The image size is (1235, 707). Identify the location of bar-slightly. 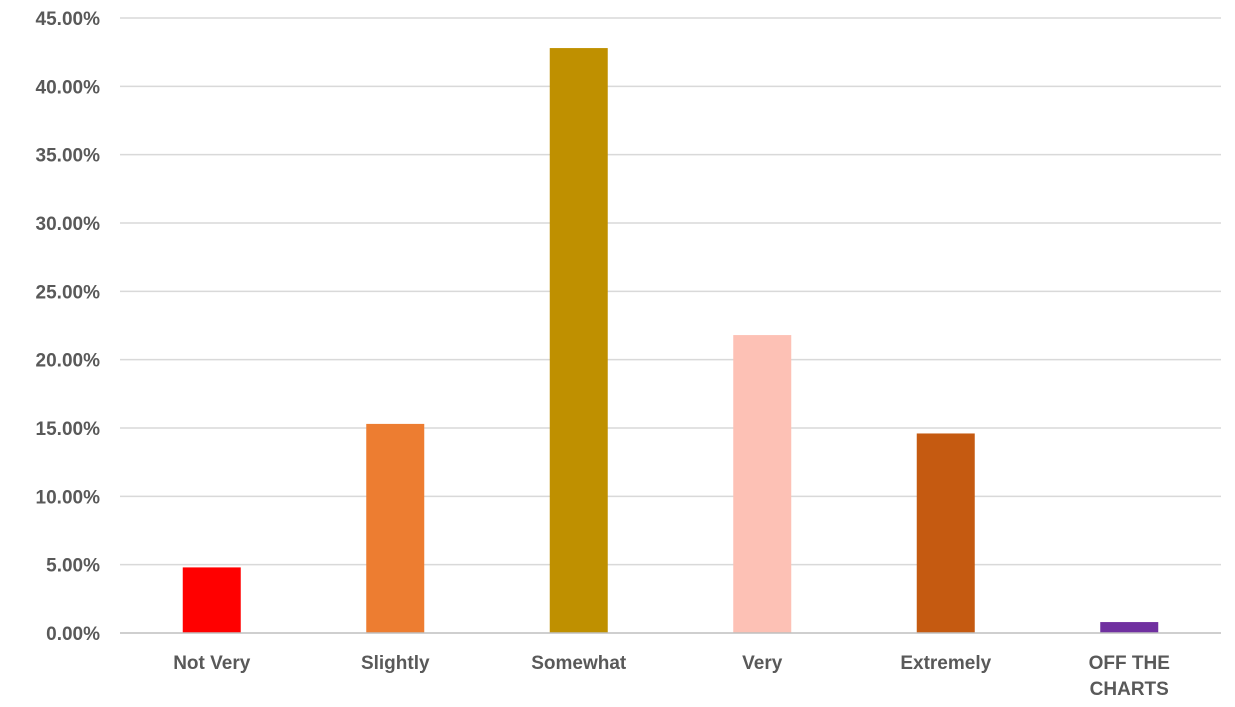
(395, 528).